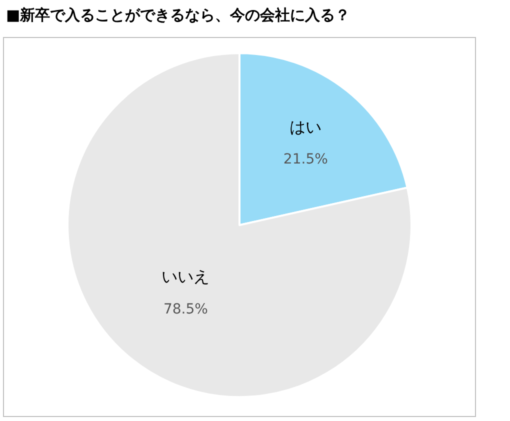  What do you see at coordinates (178, 15) in the screenshot?
I see `chart-title: ■新卒で入ることができるなら、今の会社に入る？` at bounding box center [178, 15].